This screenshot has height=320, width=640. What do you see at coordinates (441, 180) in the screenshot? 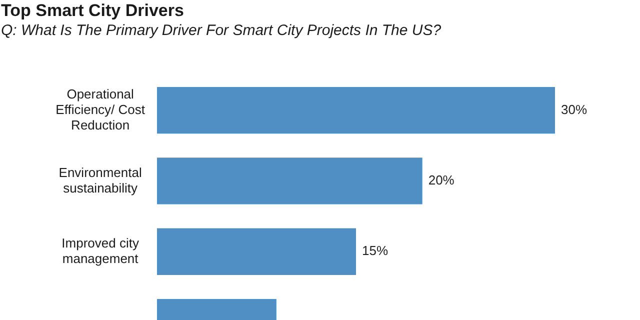
I see `data-label: 20%` at bounding box center [441, 180].